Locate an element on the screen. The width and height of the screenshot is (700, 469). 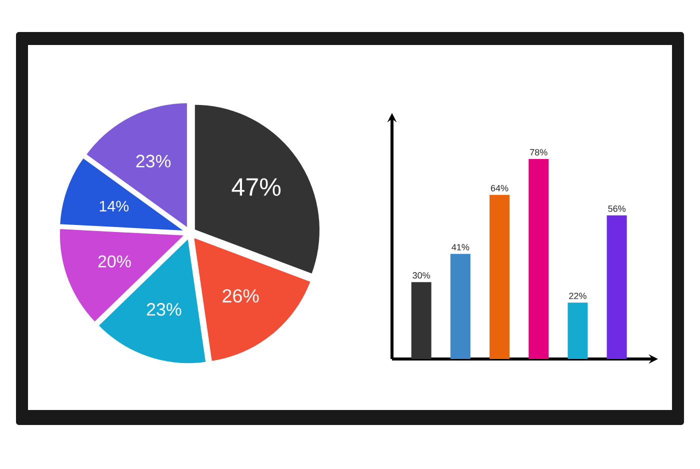
data-label: 20% is located at coordinates (114, 261).